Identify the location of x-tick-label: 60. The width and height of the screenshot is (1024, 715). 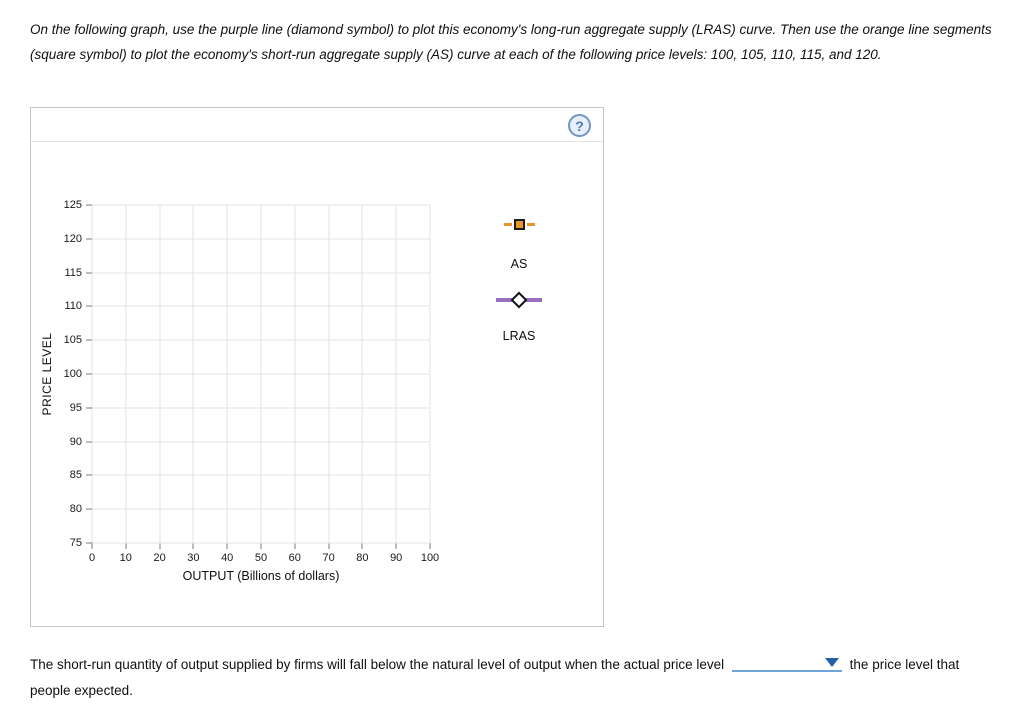
(294, 558).